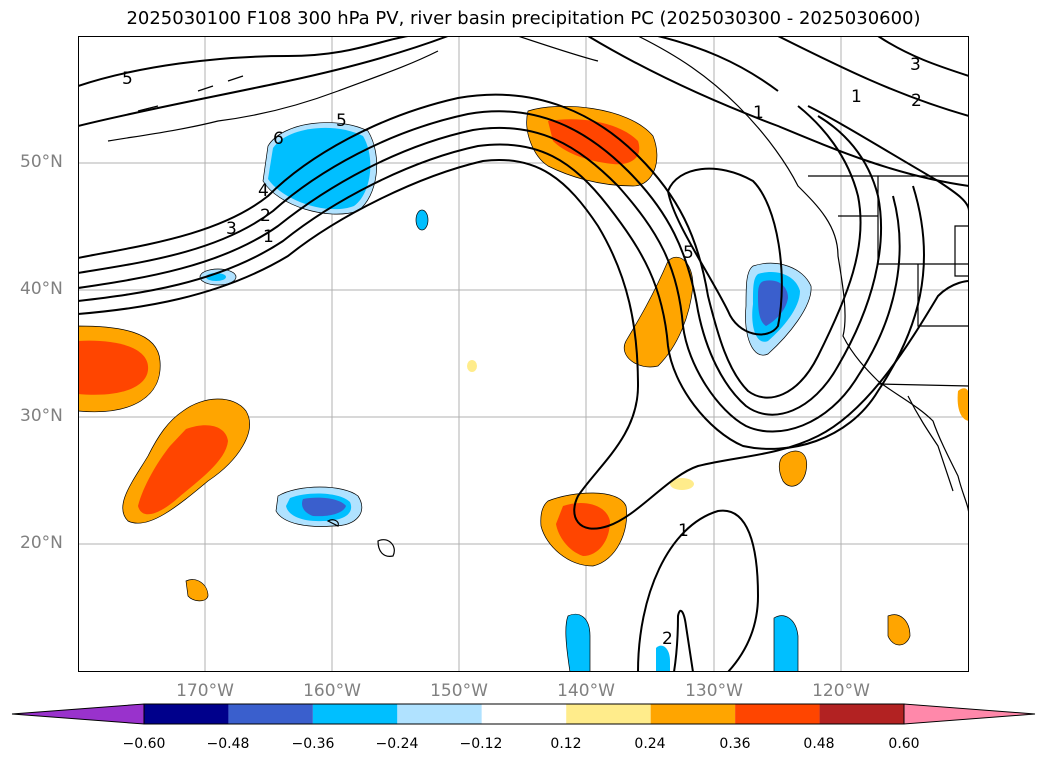 This screenshot has width=1047, height=765. I want to click on colorbar-tick: −0.24, so click(397, 744).